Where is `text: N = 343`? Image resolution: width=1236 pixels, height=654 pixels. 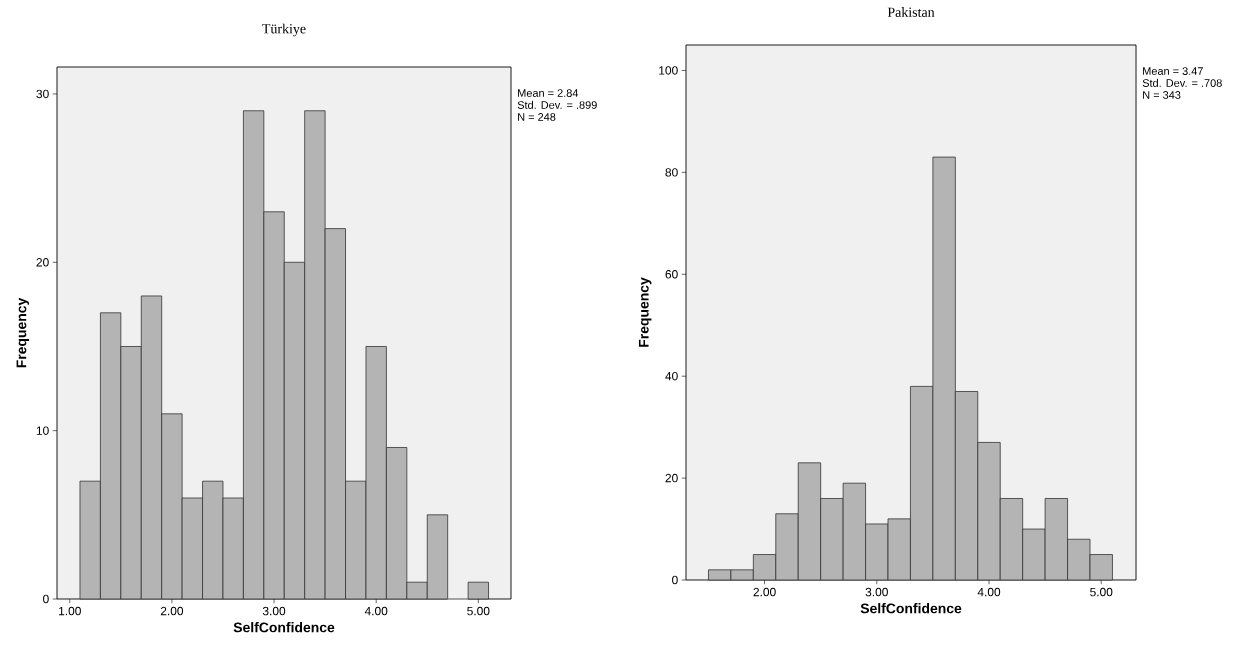 text: N = 343 is located at coordinates (1162, 95).